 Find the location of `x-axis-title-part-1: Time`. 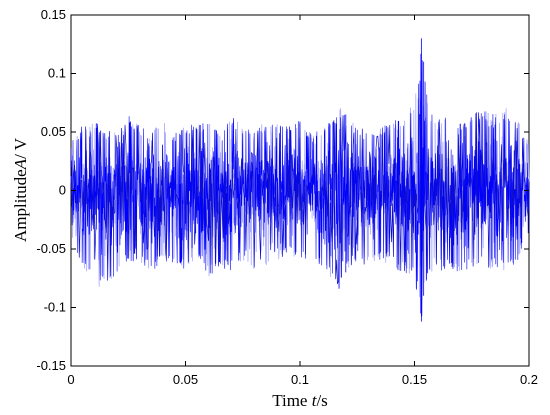

x-axis-title-part-1: Time is located at coordinates (292, 400).